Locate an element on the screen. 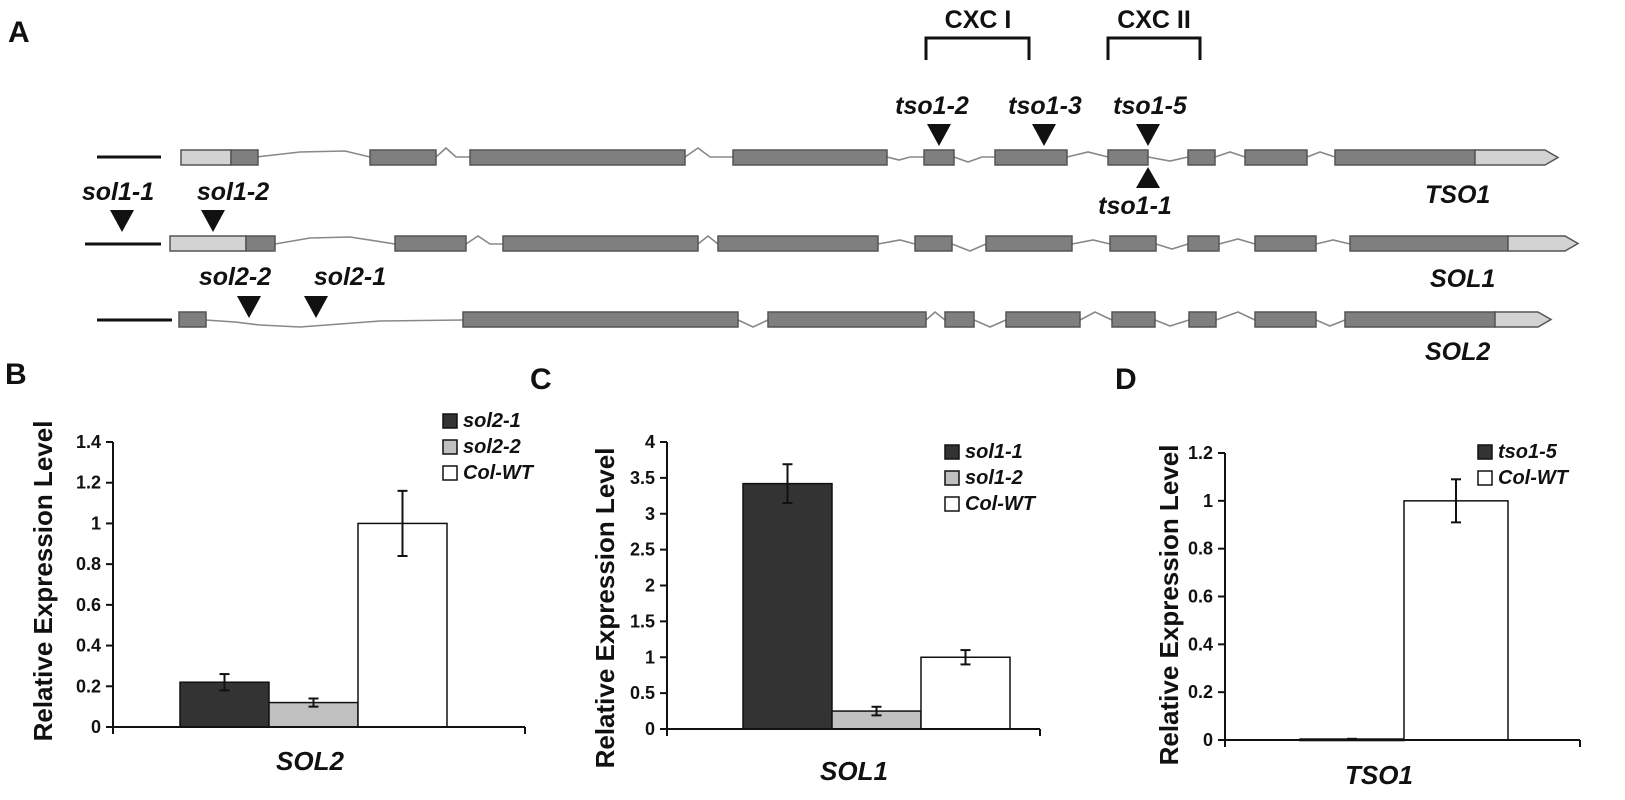 The image size is (1625, 800). gene-model-tso1 is located at coordinates (828, 156).